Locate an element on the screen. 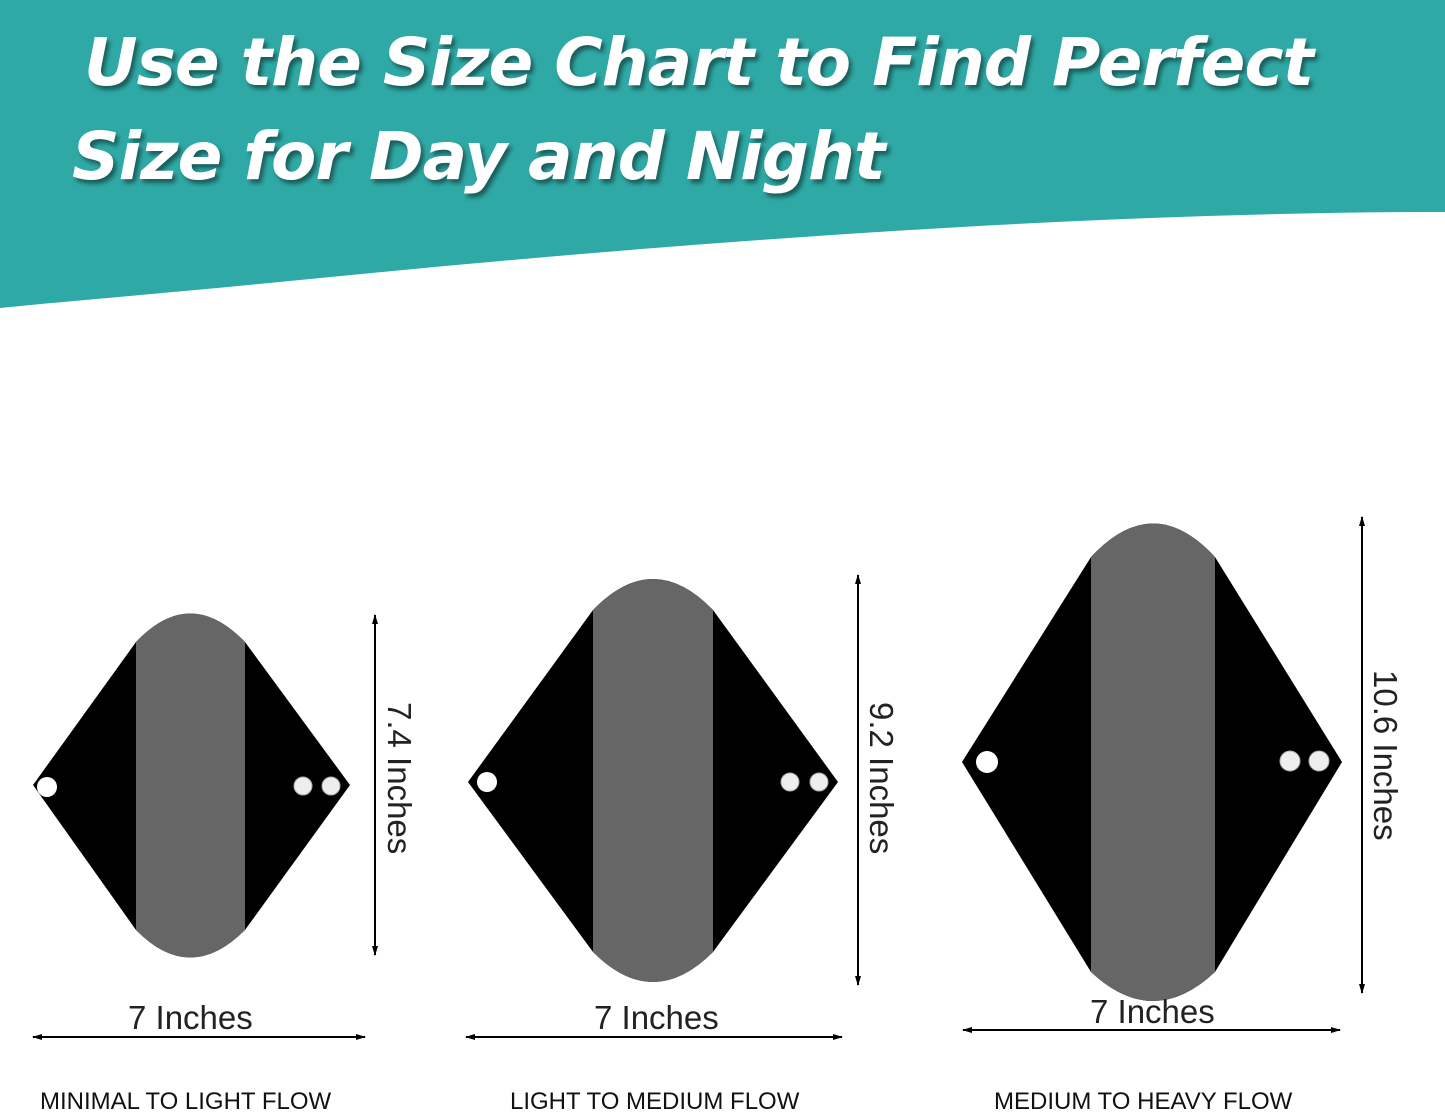  length-label-small: 7.4 Inches is located at coordinates (399, 778).